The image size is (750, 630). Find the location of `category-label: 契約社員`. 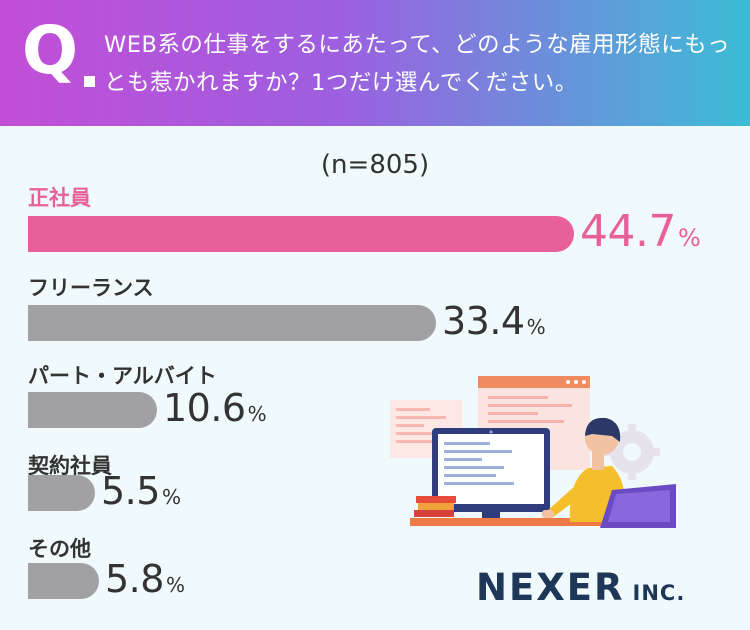

category-label: 契約社員 is located at coordinates (70, 466).